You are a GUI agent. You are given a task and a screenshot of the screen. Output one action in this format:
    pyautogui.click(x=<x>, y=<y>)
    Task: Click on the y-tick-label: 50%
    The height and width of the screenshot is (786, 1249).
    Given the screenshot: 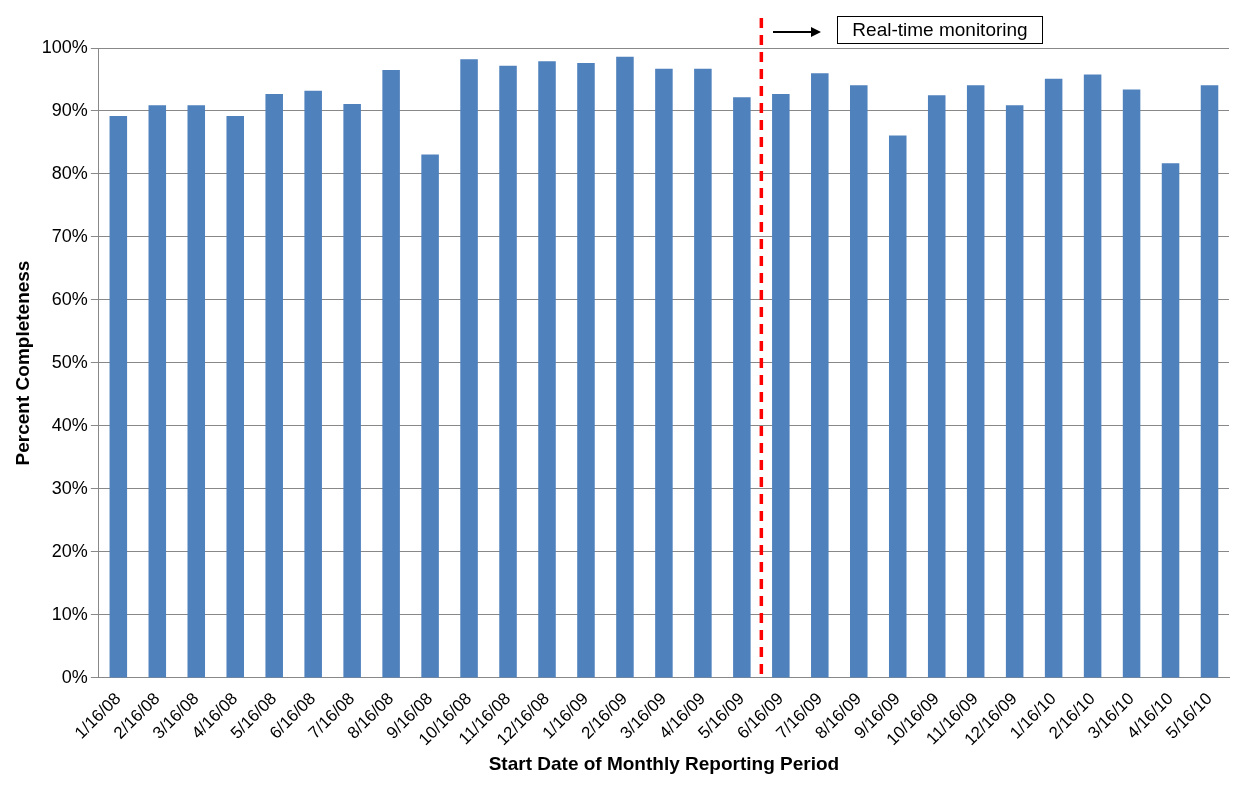 What is the action you would take?
    pyautogui.click(x=69, y=361)
    